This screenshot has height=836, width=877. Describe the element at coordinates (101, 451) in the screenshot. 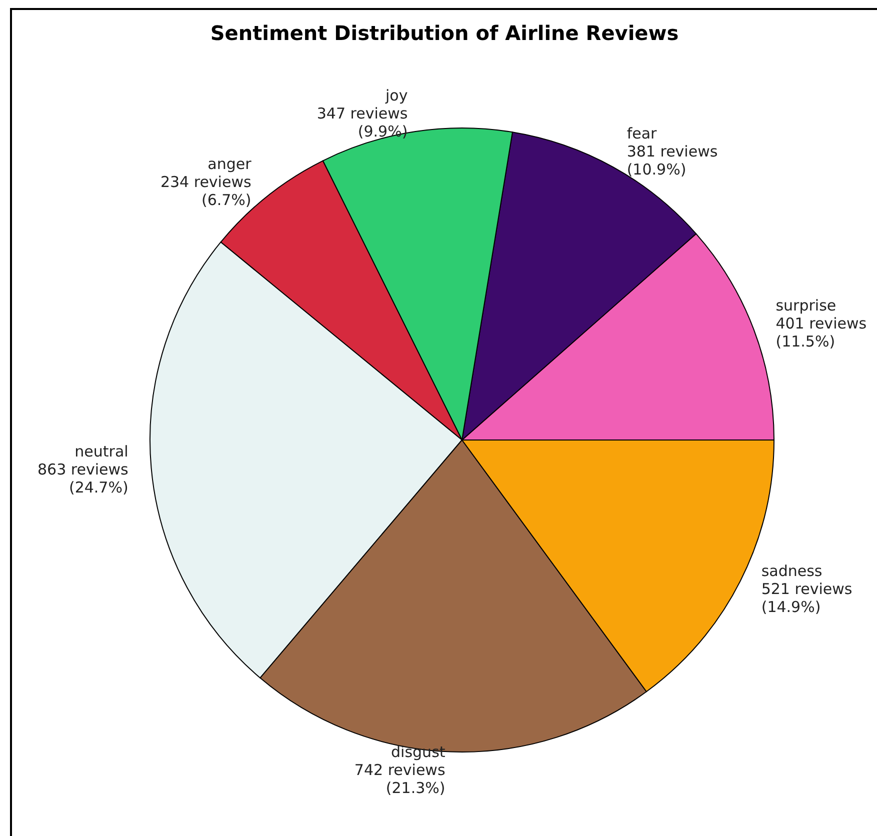

I see `slice-label: neutral` at that location.